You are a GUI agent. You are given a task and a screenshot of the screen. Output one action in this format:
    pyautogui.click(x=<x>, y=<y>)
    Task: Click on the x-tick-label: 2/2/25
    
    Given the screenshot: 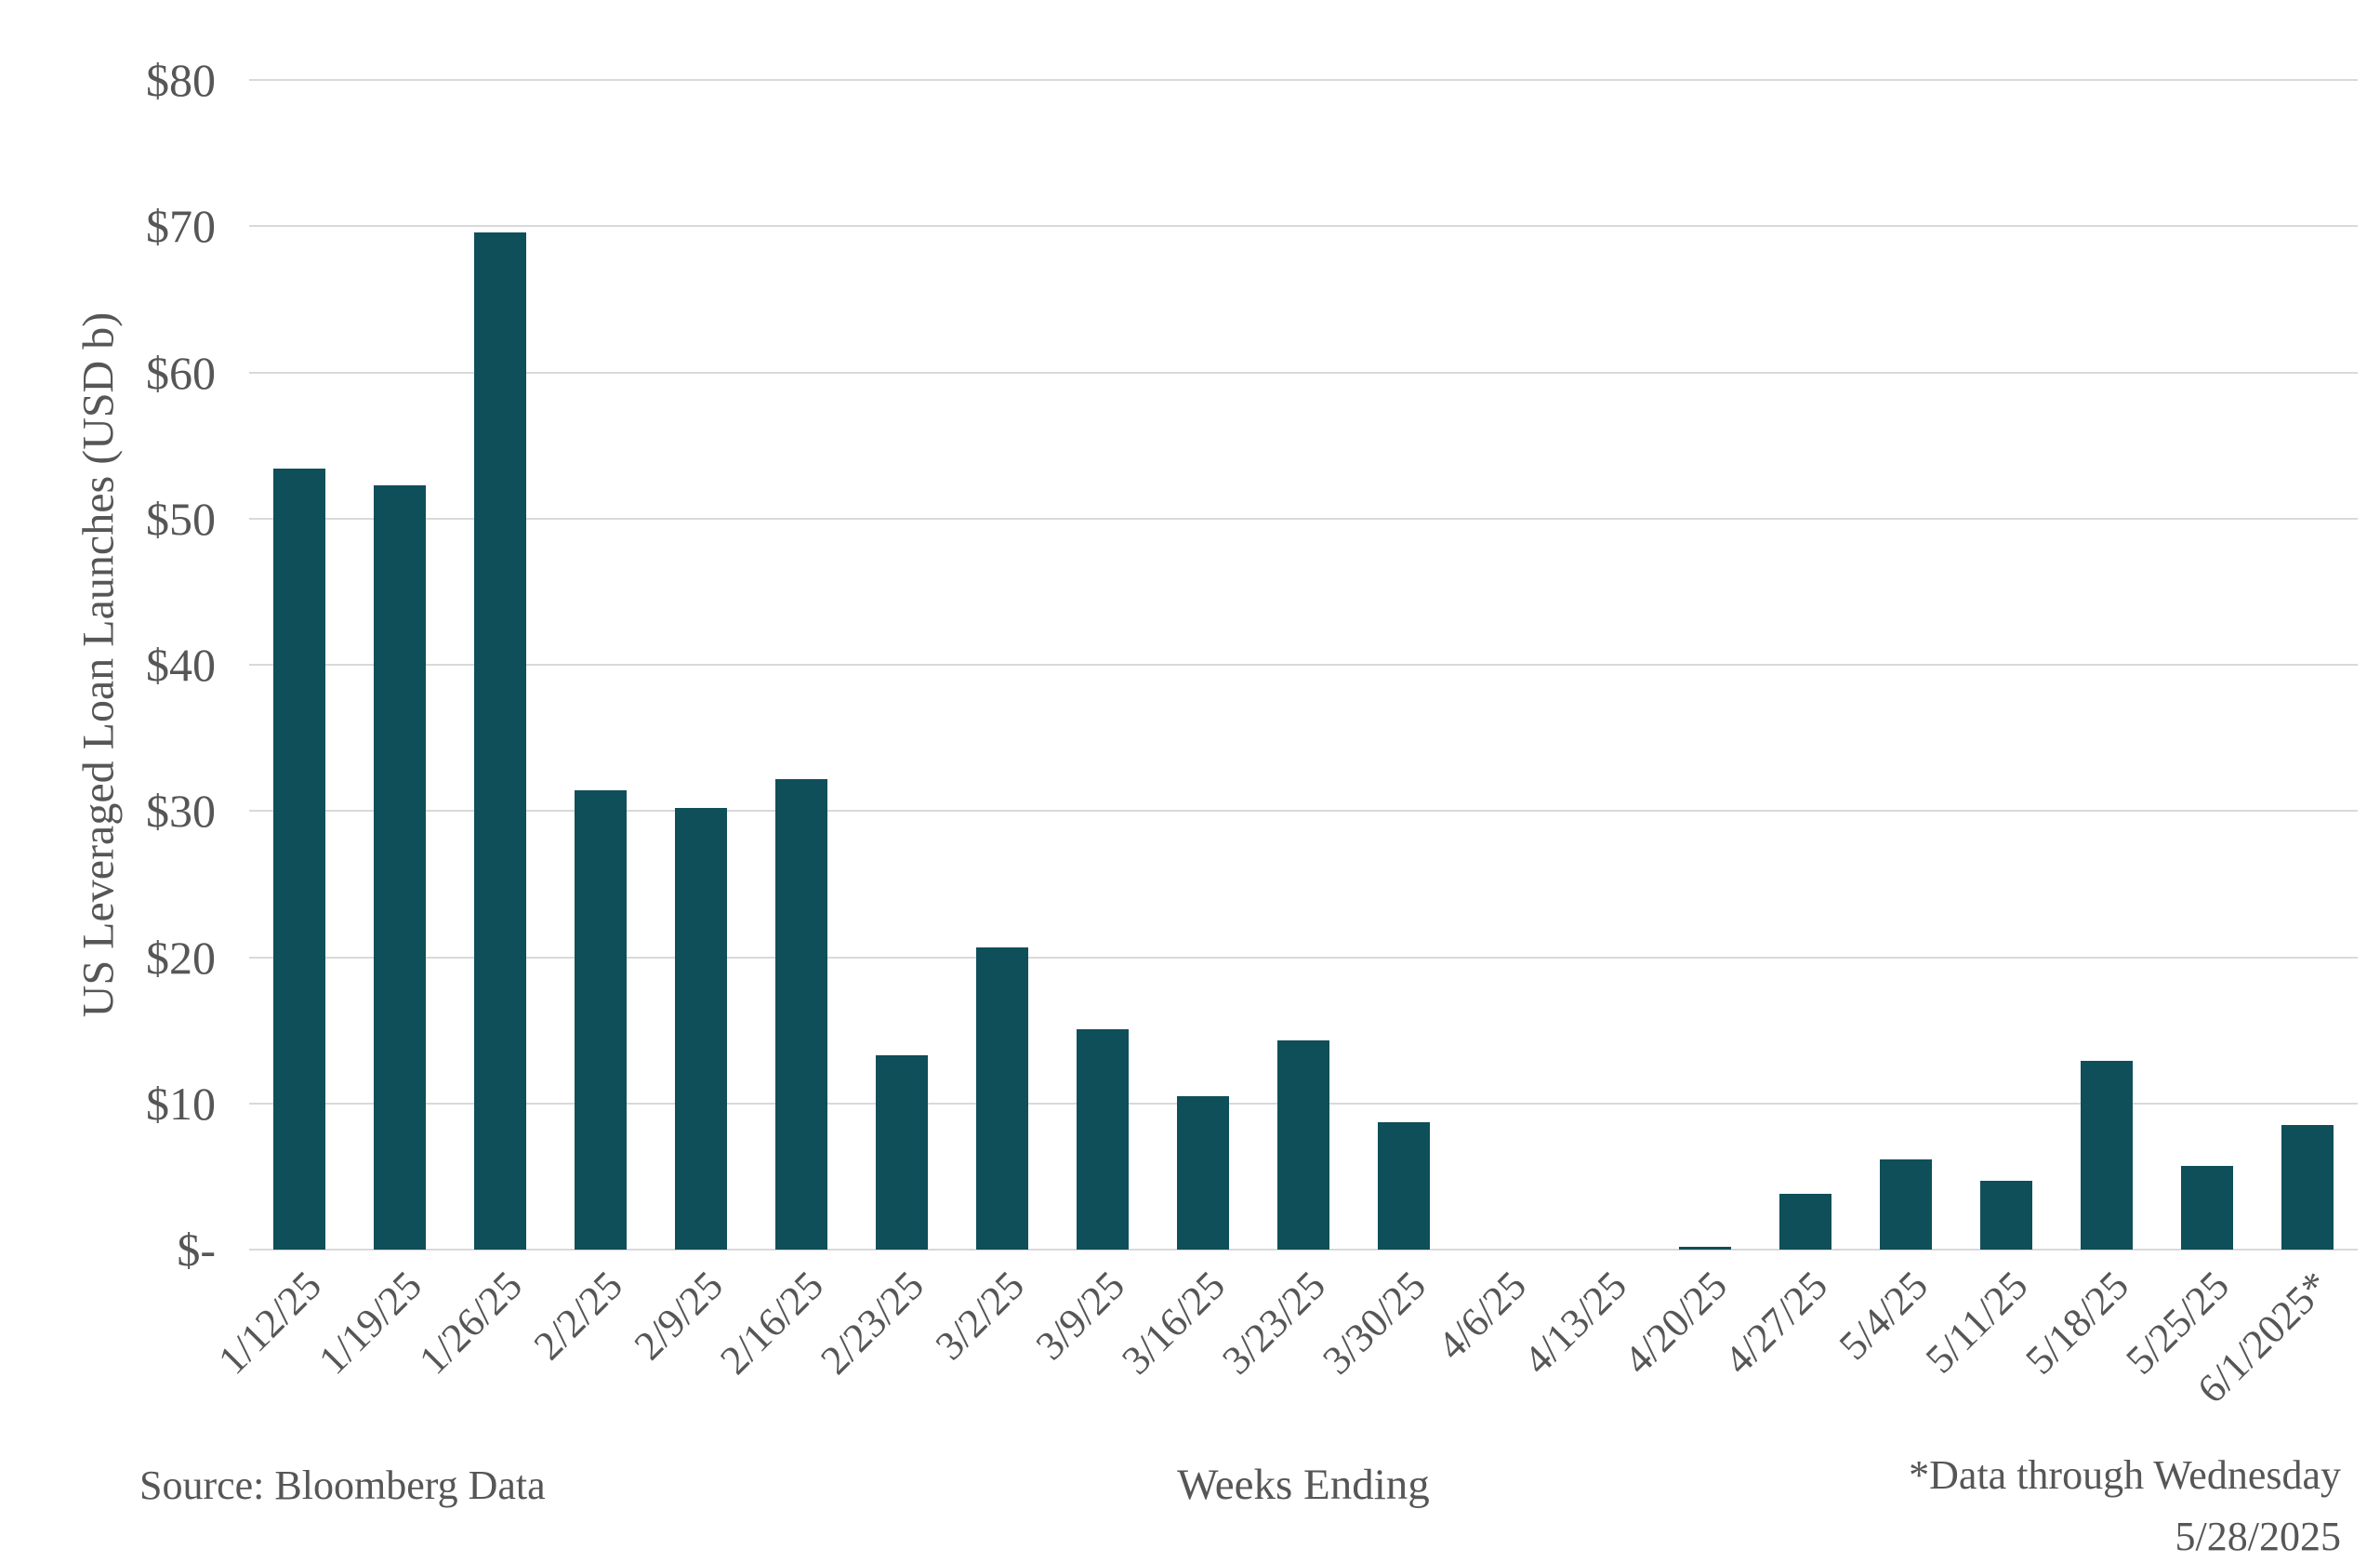 What is the action you would take?
    pyautogui.click(x=577, y=1316)
    